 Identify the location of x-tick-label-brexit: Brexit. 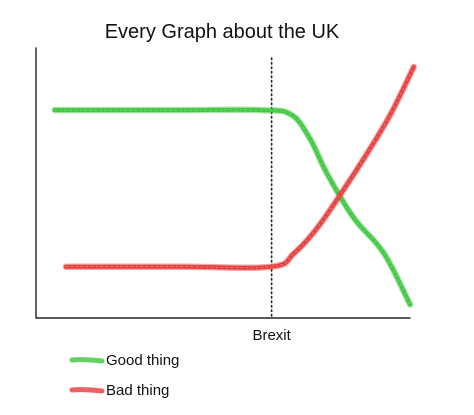
(271, 335).